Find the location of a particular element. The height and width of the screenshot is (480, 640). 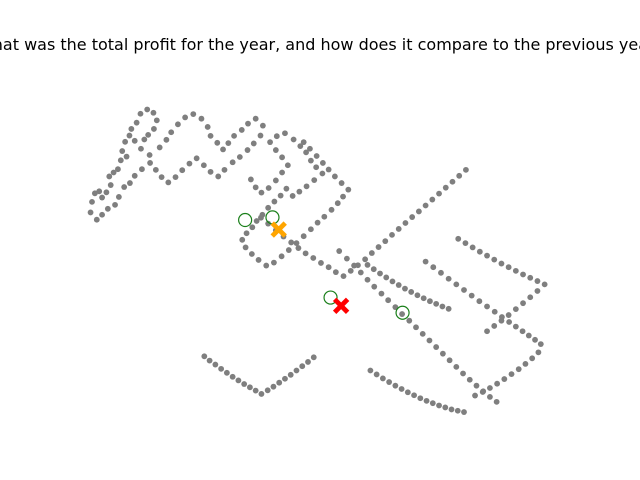

query-marker-stroke is located at coordinates (278, 229).